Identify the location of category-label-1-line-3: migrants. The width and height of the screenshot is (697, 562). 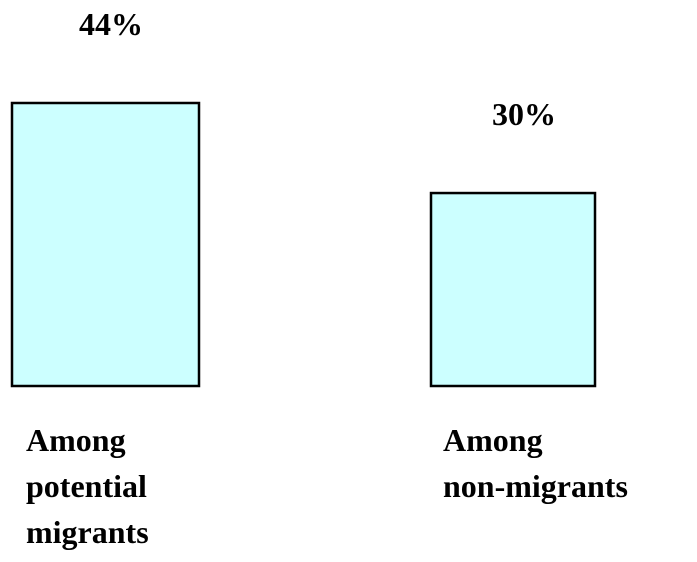
(87, 532).